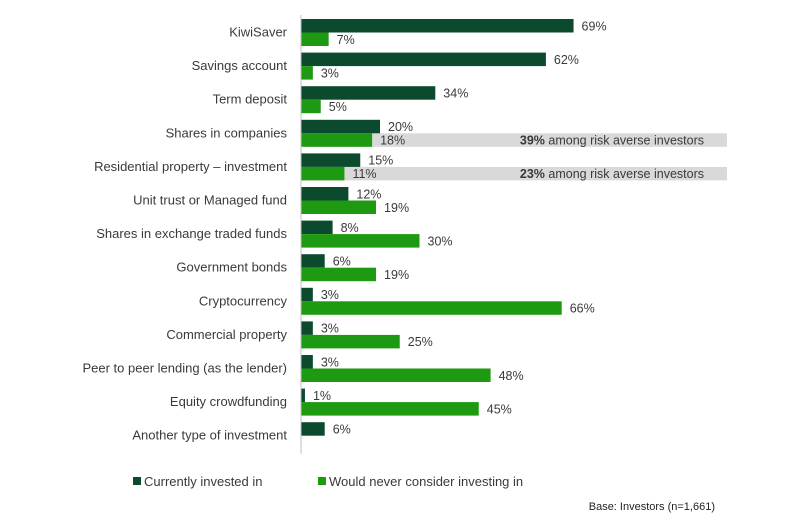 The image size is (810, 521). What do you see at coordinates (191, 233) in the screenshot?
I see `category-label: Shares in exchange traded funds` at bounding box center [191, 233].